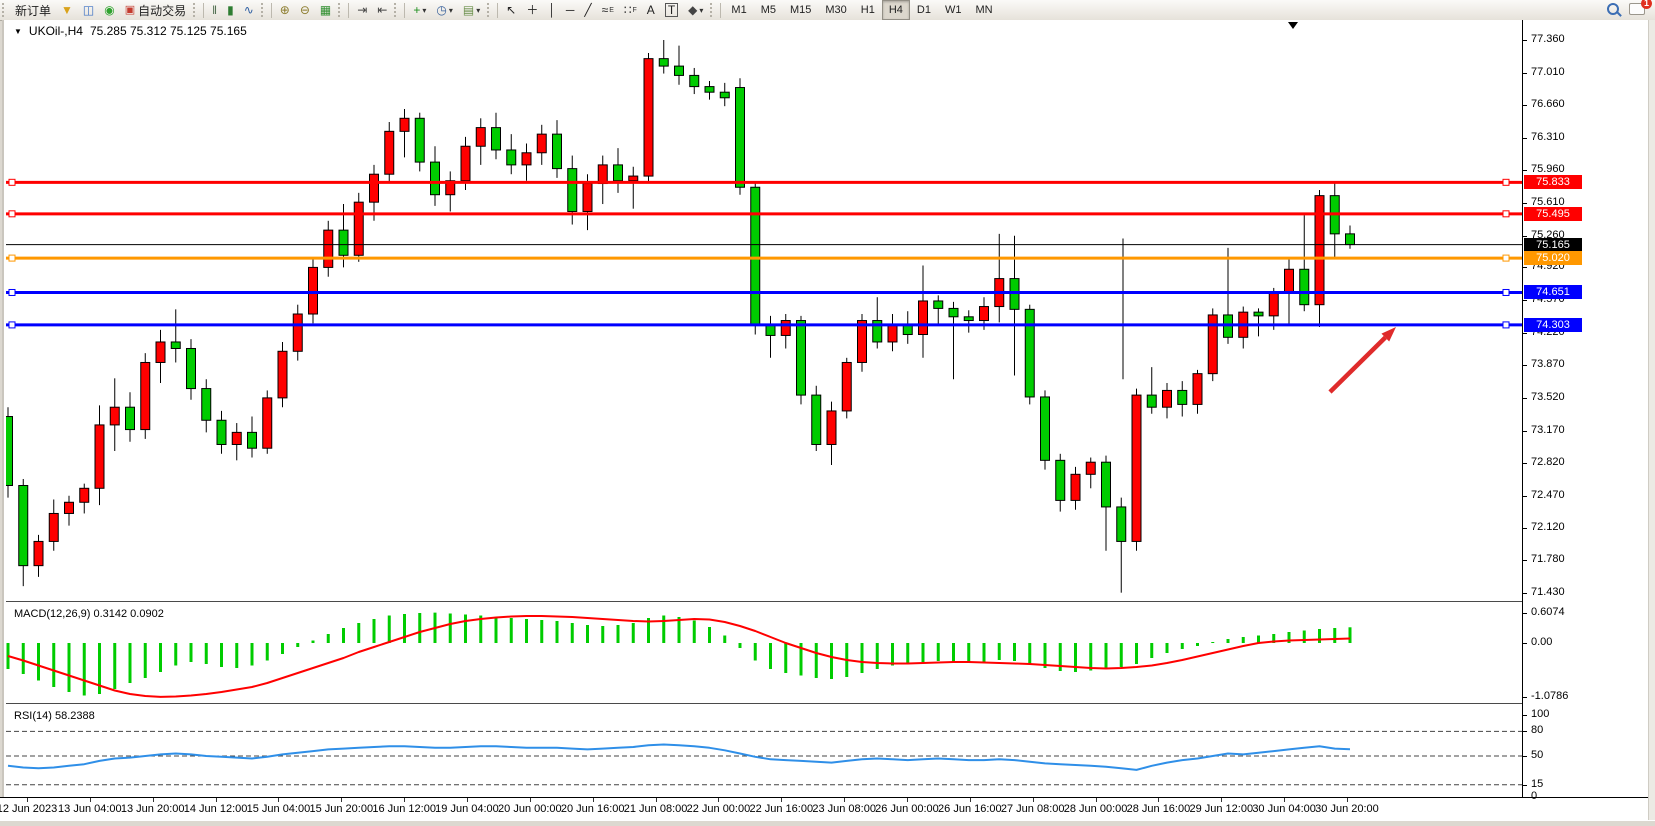  I want to click on tile-windows-icon: ▦, so click(325, 10).